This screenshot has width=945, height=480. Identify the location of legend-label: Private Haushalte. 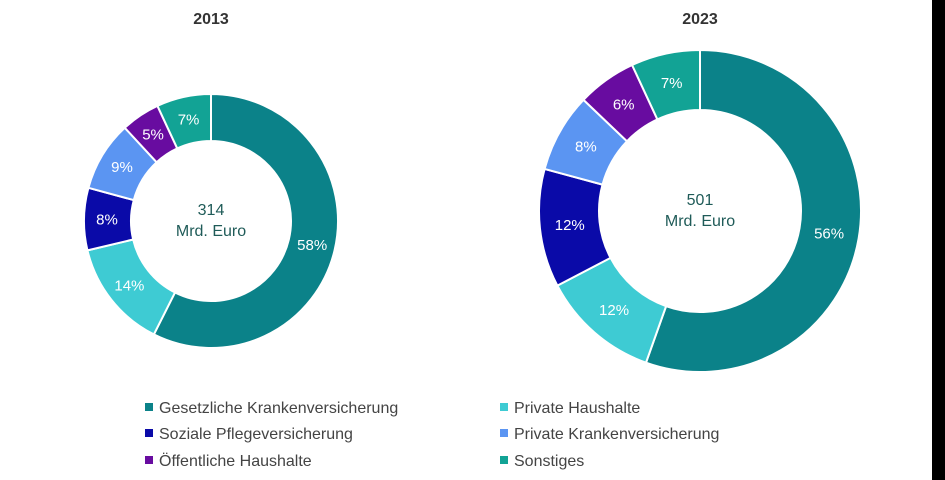
(577, 408).